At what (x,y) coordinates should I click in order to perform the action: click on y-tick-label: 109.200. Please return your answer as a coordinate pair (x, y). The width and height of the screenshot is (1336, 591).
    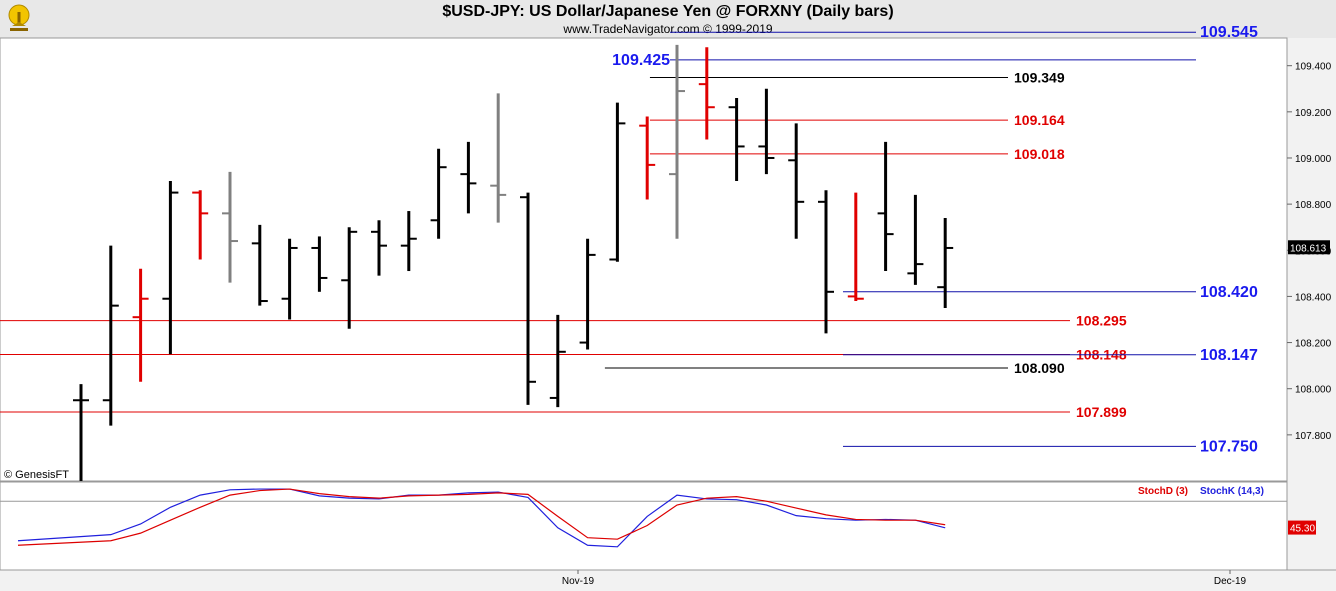
    Looking at the image, I should click on (1313, 113).